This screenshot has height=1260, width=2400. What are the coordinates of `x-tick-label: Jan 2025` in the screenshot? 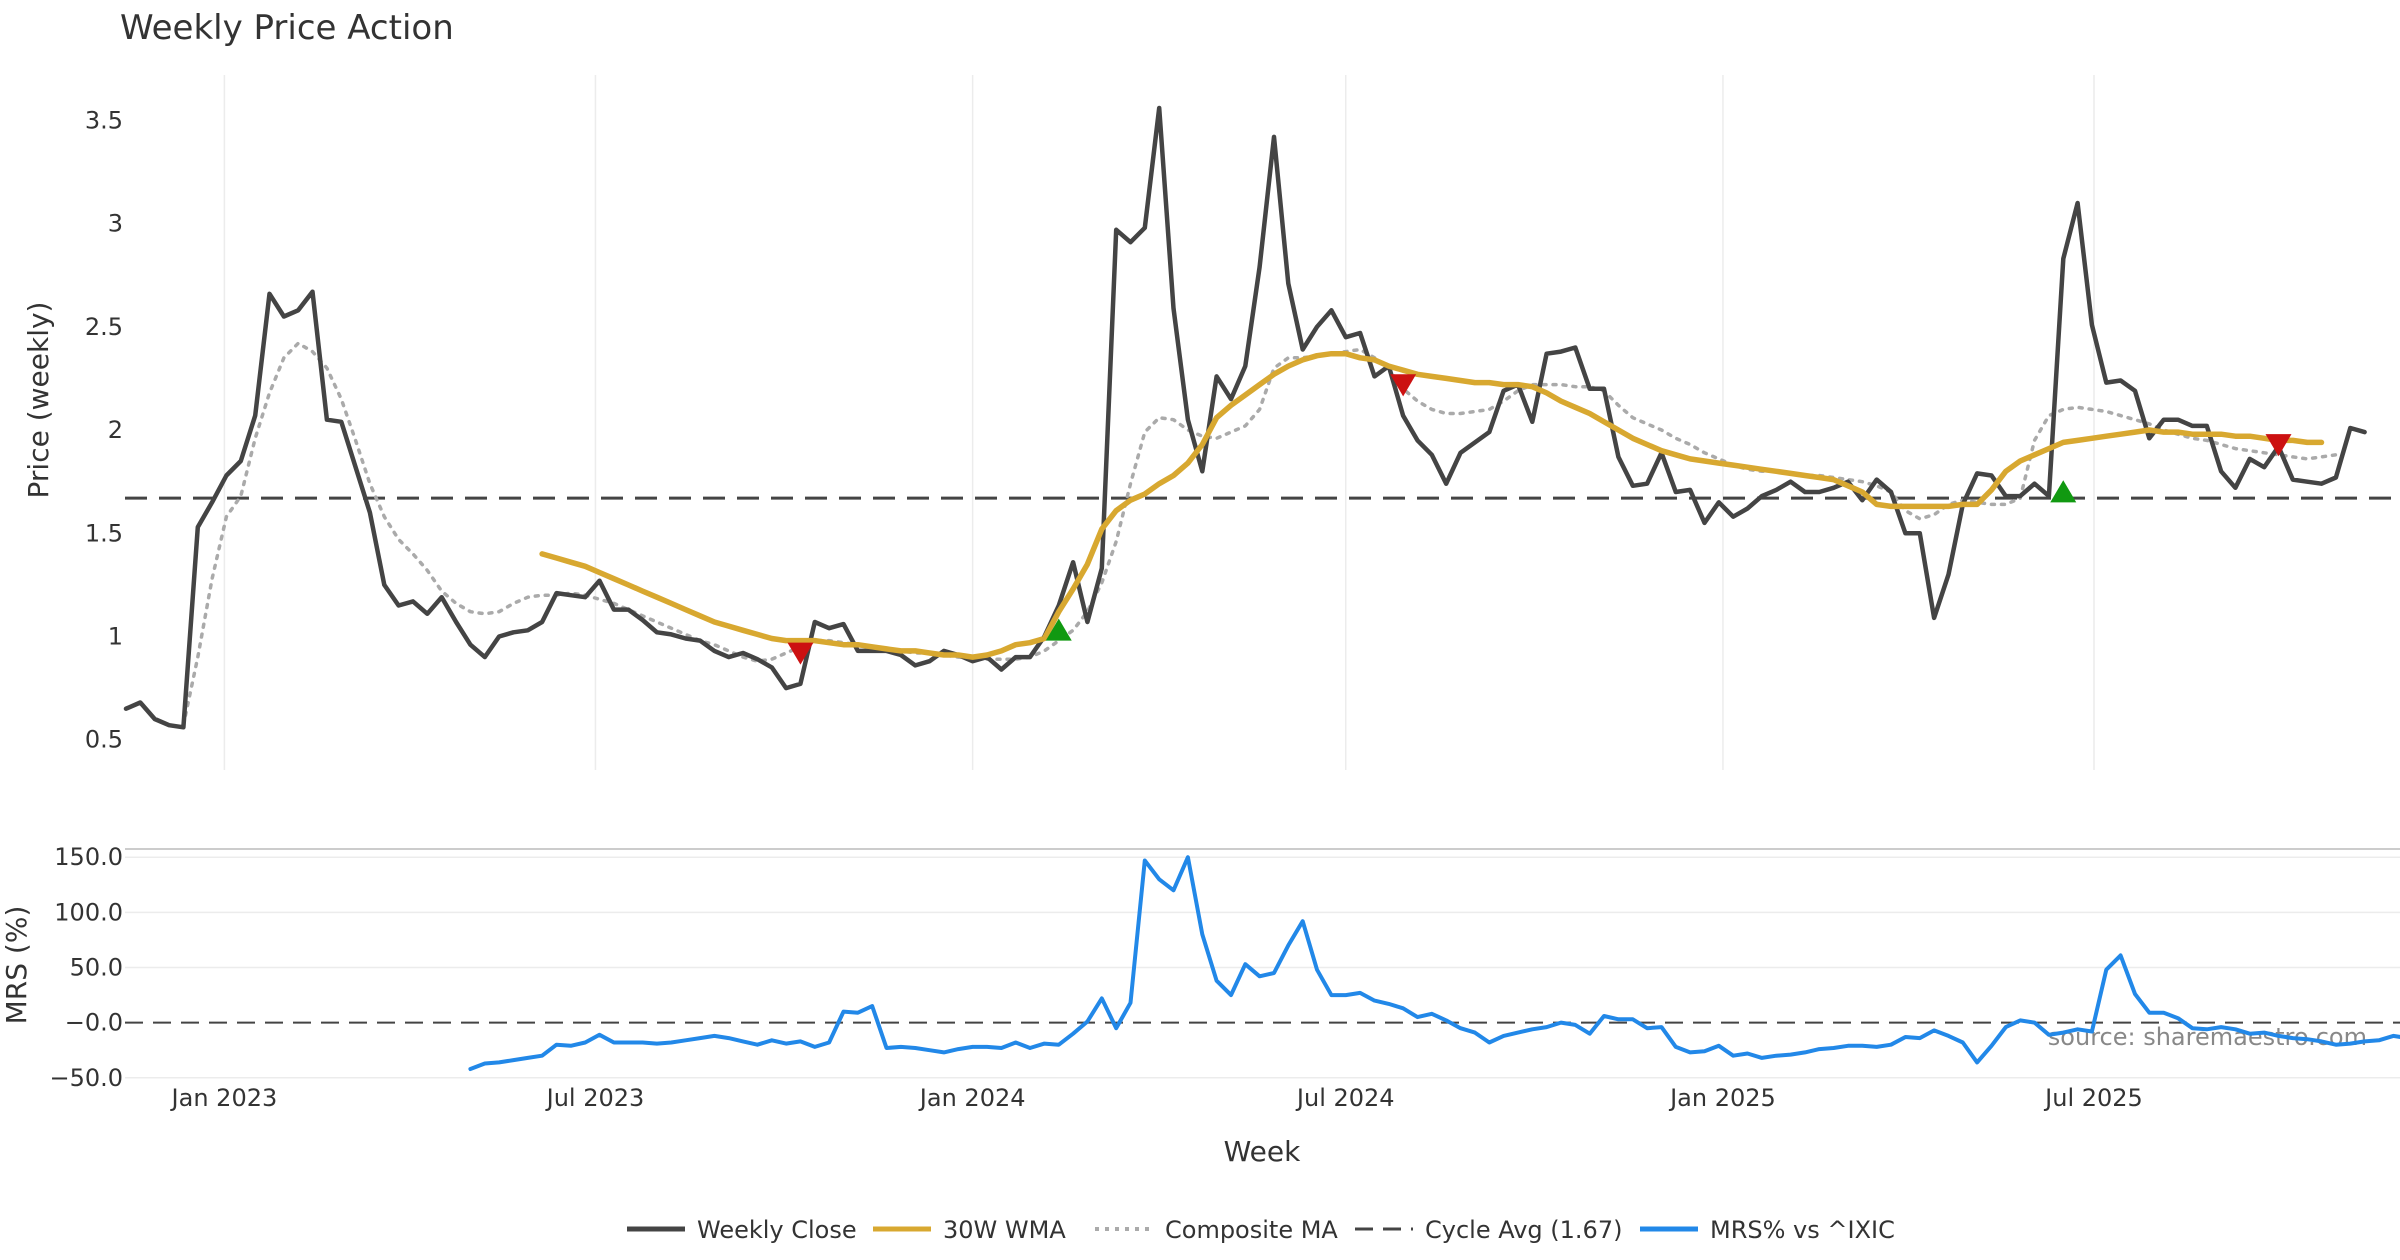 It's located at (1722, 1098).